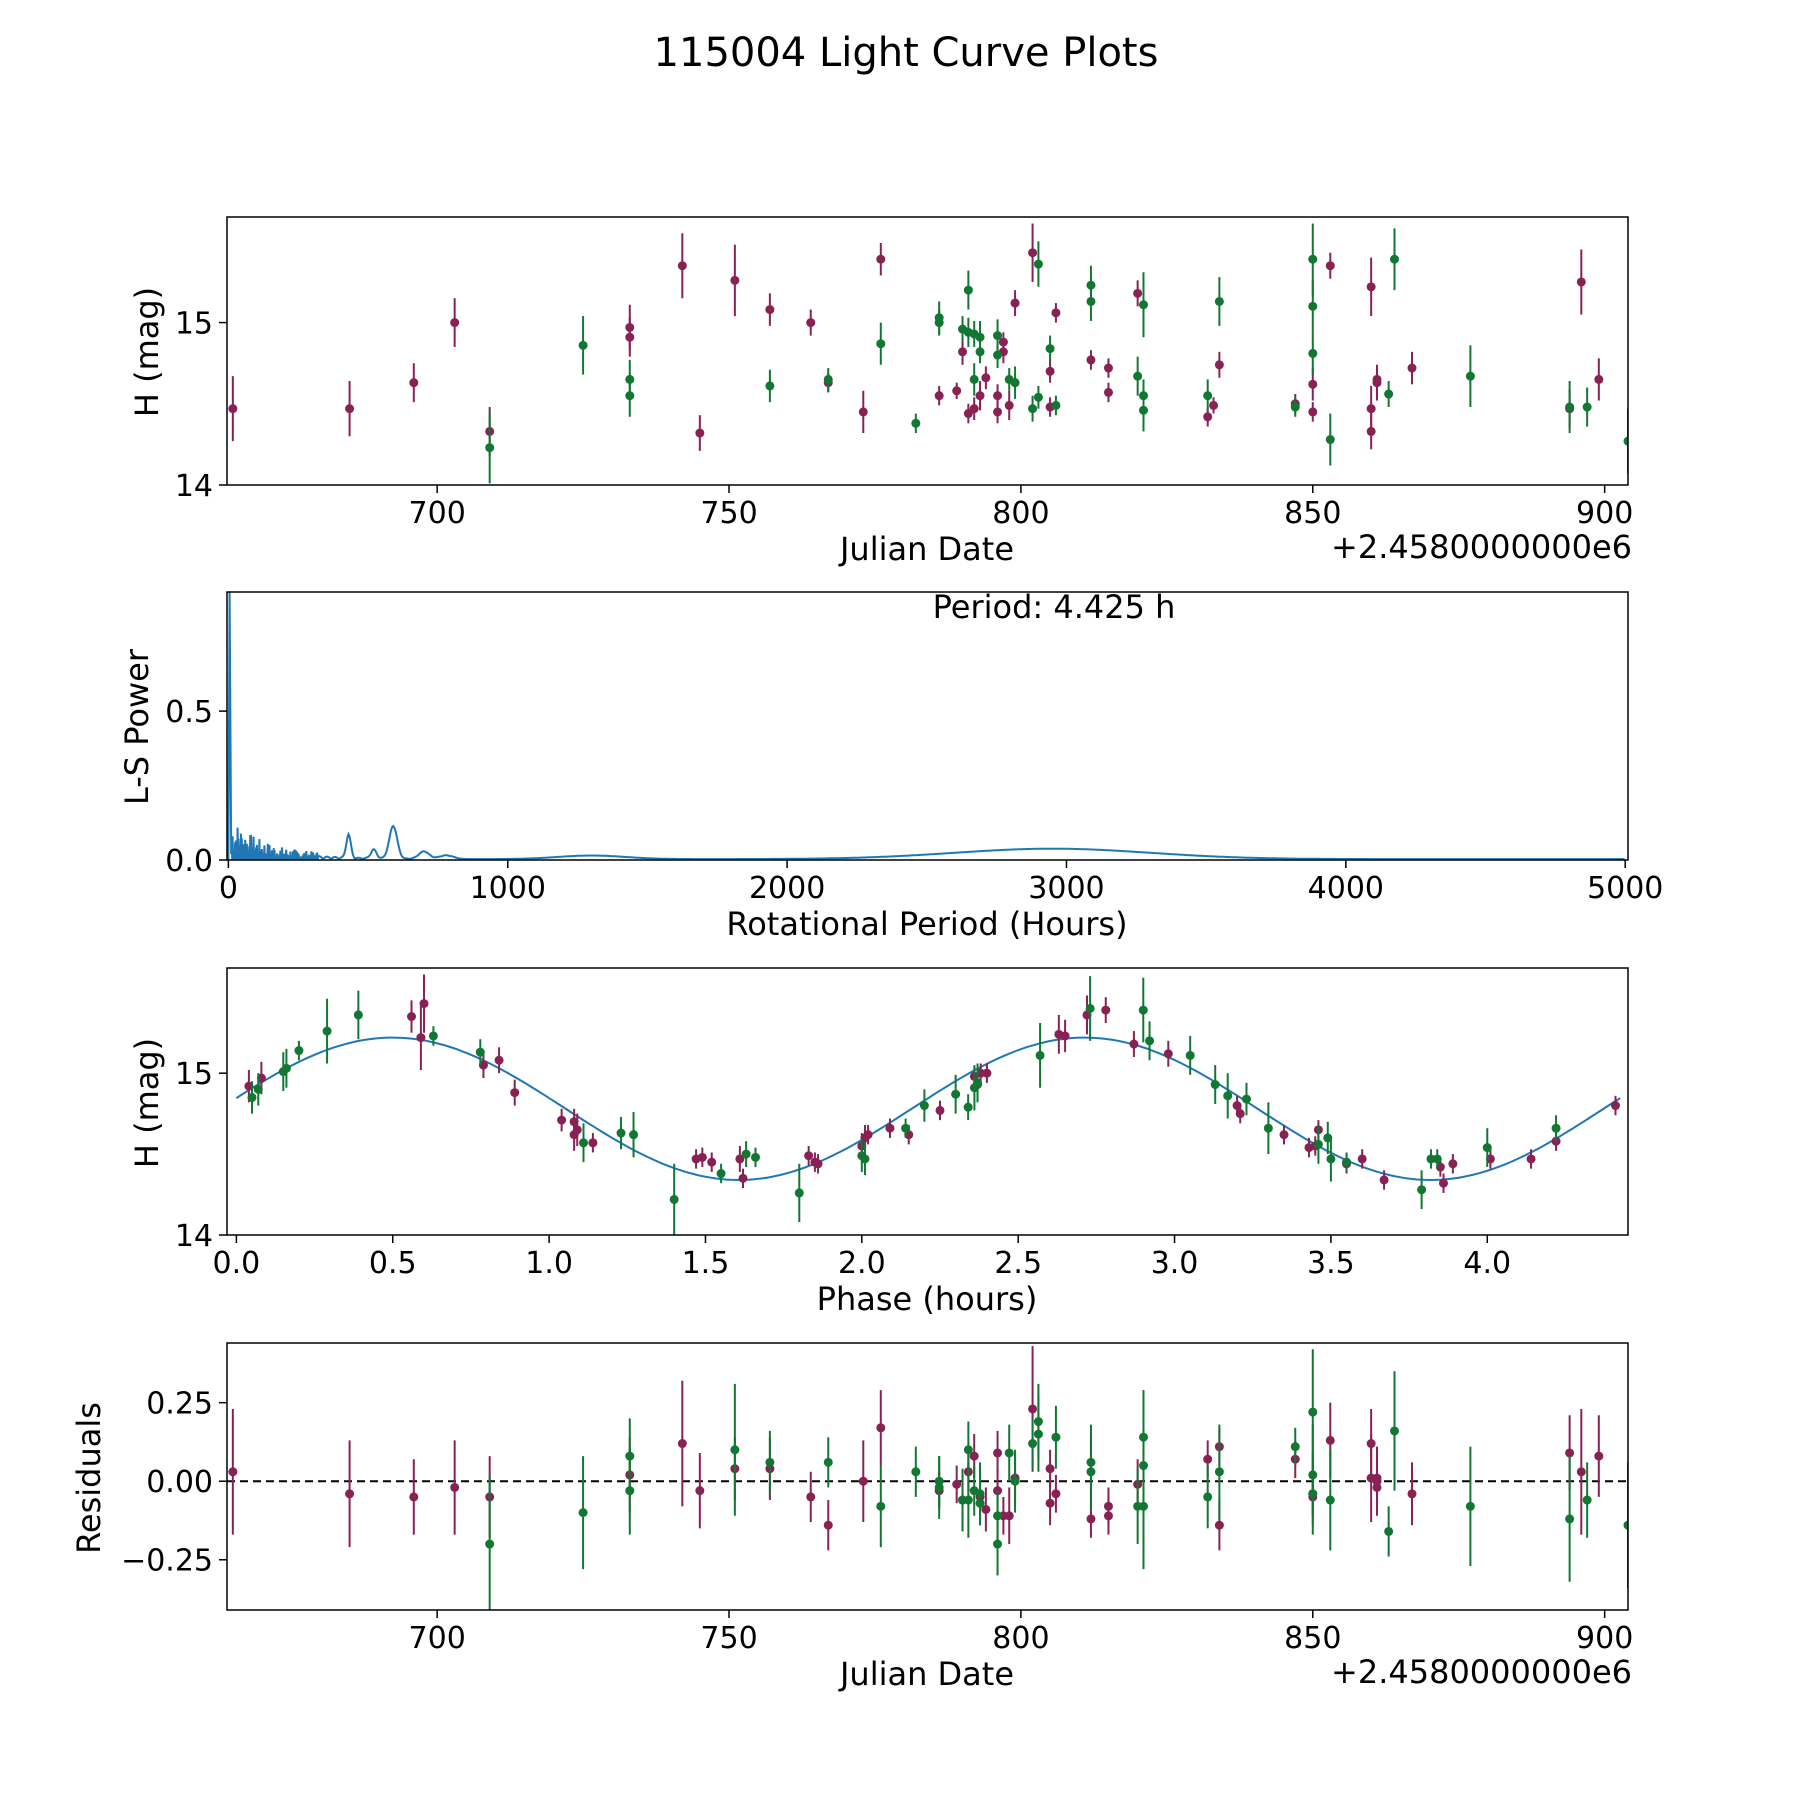  I want to click on periodogram-x-tick-label: 3000, so click(1066, 888).